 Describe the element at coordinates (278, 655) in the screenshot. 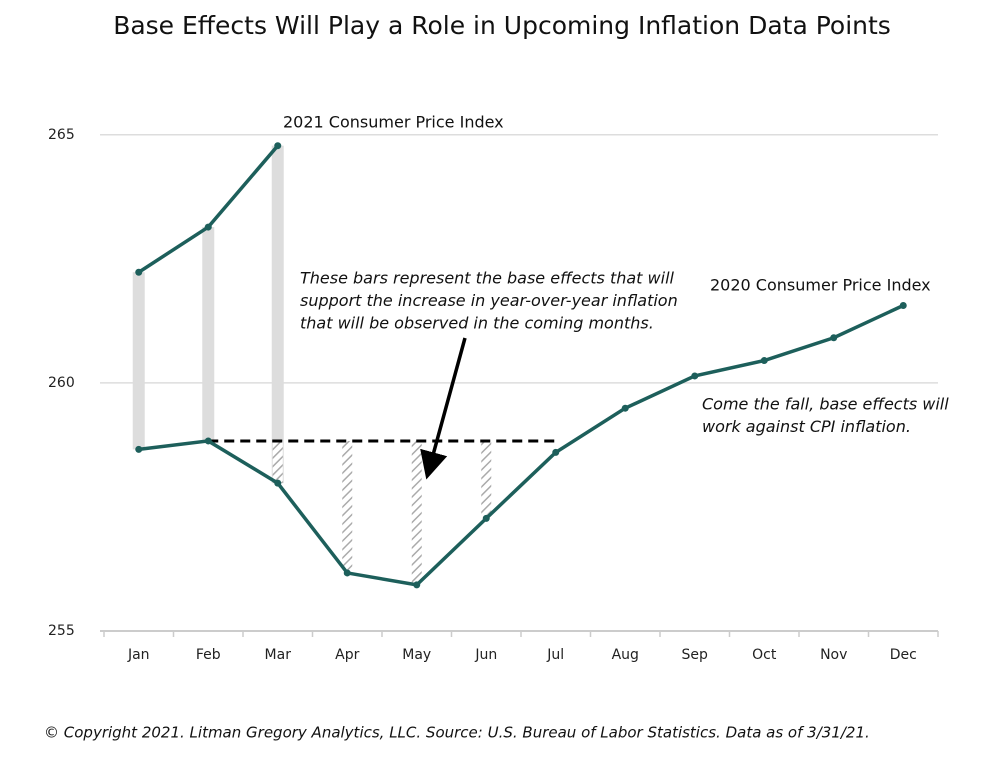

I see `x-tick-label: Mar` at that location.